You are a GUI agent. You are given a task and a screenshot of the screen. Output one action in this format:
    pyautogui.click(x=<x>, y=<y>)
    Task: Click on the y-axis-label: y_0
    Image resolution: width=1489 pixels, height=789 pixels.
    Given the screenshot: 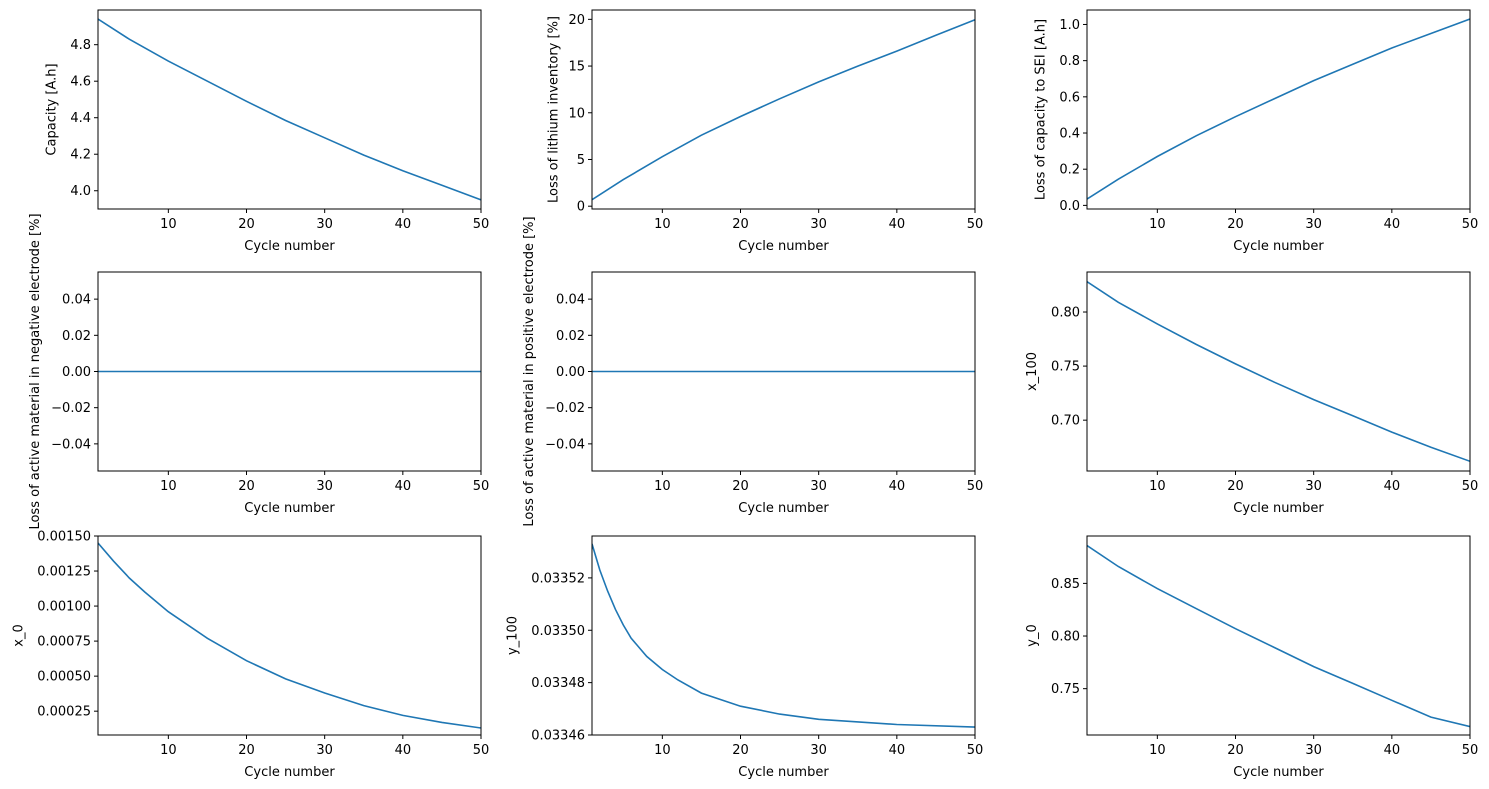 What is the action you would take?
    pyautogui.click(x=1032, y=635)
    